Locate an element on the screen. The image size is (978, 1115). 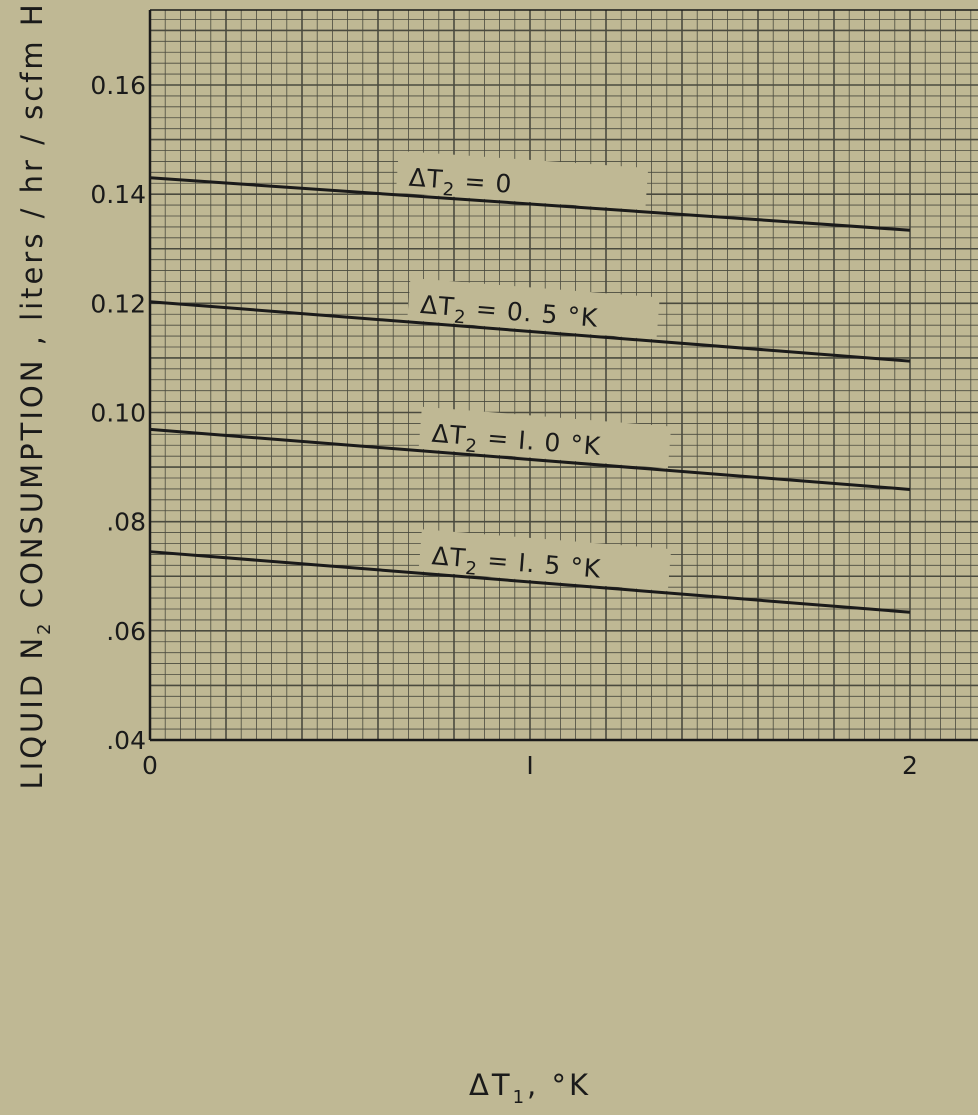
x-tick-label: 2 is located at coordinates (910, 765).